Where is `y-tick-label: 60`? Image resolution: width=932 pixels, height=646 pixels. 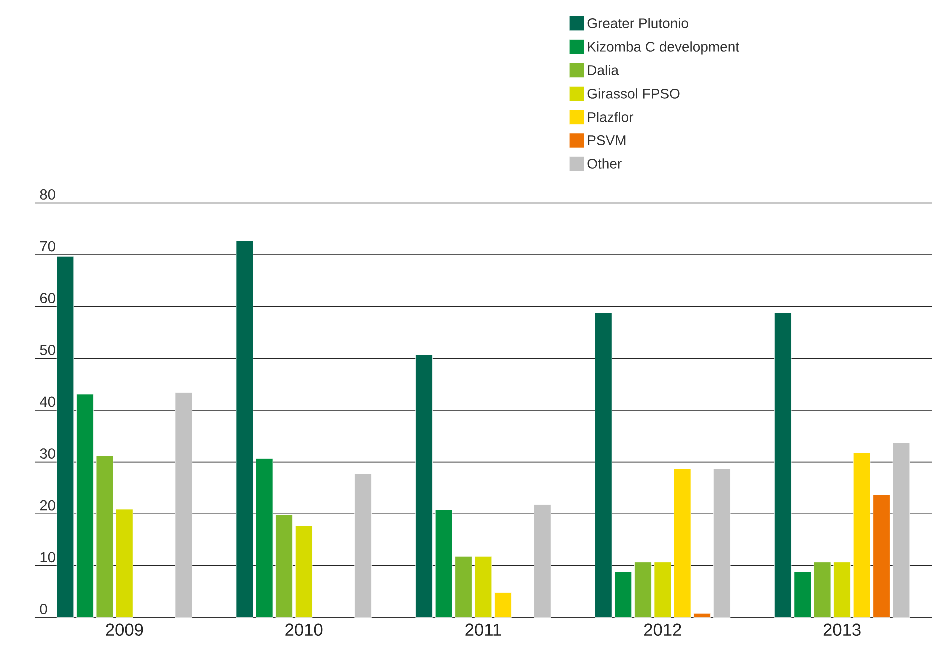
y-tick-label: 60 is located at coordinates (48, 298).